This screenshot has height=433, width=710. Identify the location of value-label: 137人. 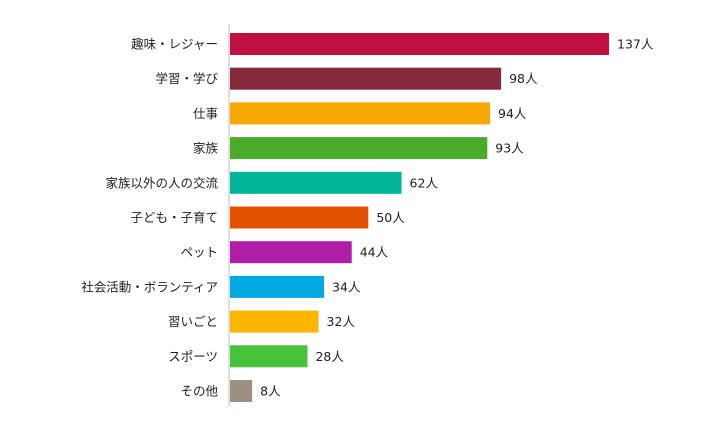
(635, 44).